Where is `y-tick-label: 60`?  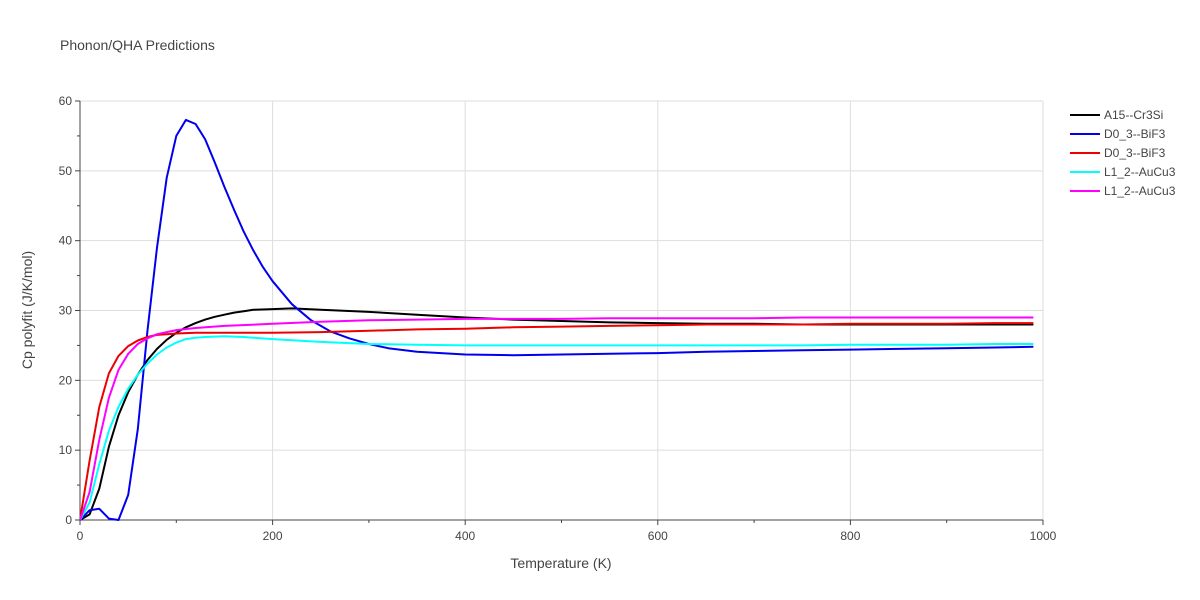 y-tick-label: 60 is located at coordinates (66, 101).